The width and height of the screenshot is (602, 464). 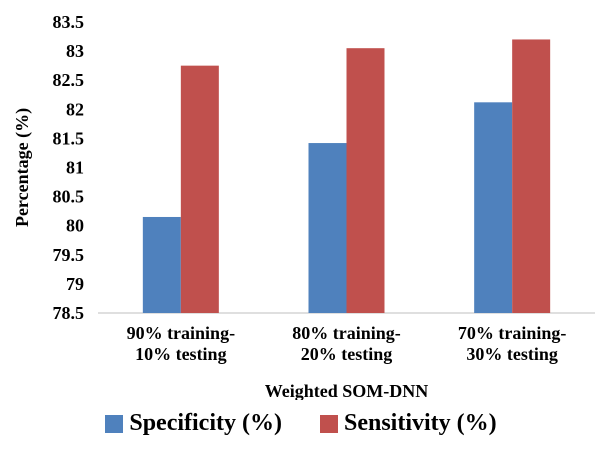 What do you see at coordinates (181, 333) in the screenshot?
I see `x-category-label: 90% training-` at bounding box center [181, 333].